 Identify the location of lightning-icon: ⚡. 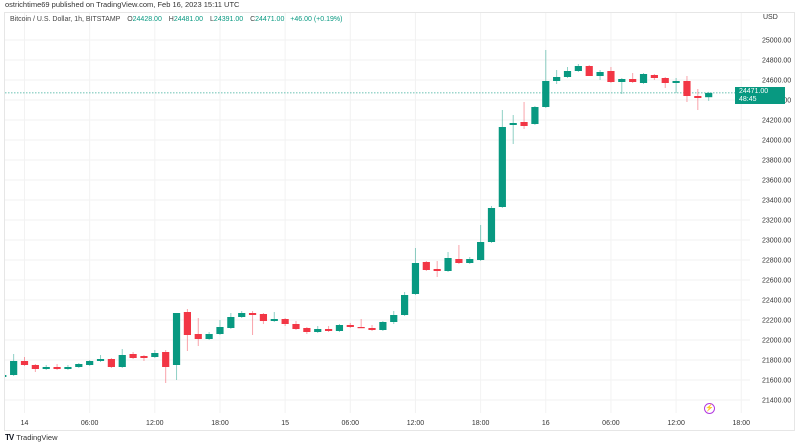
(709, 408).